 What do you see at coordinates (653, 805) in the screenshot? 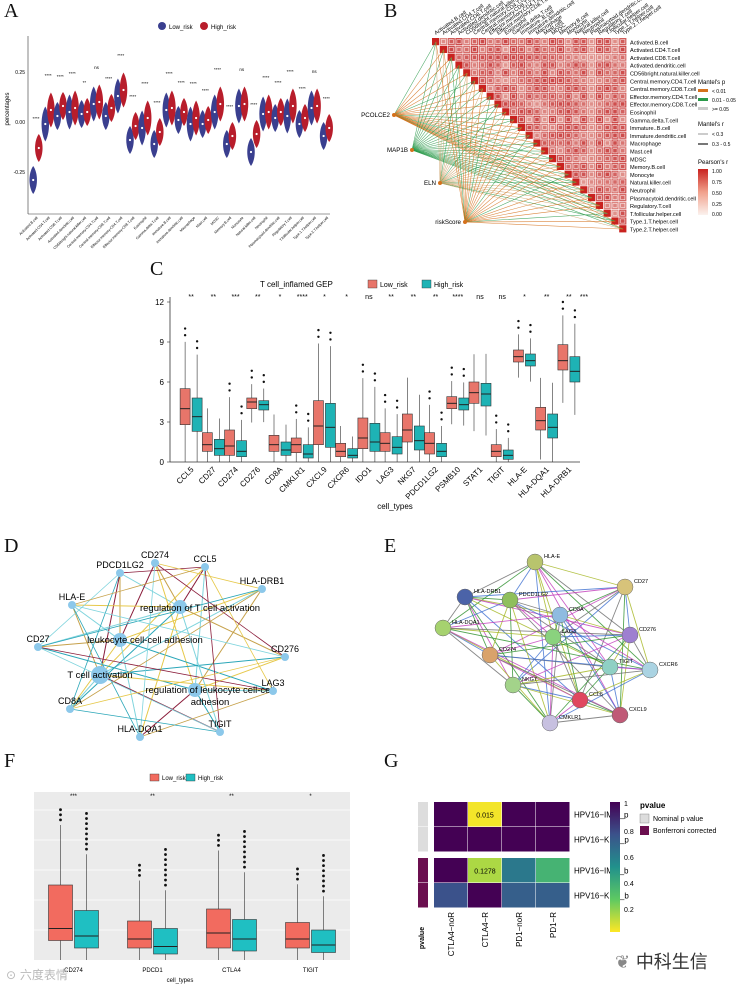
I see `panel-g-legend-title: pvalue` at bounding box center [653, 805].